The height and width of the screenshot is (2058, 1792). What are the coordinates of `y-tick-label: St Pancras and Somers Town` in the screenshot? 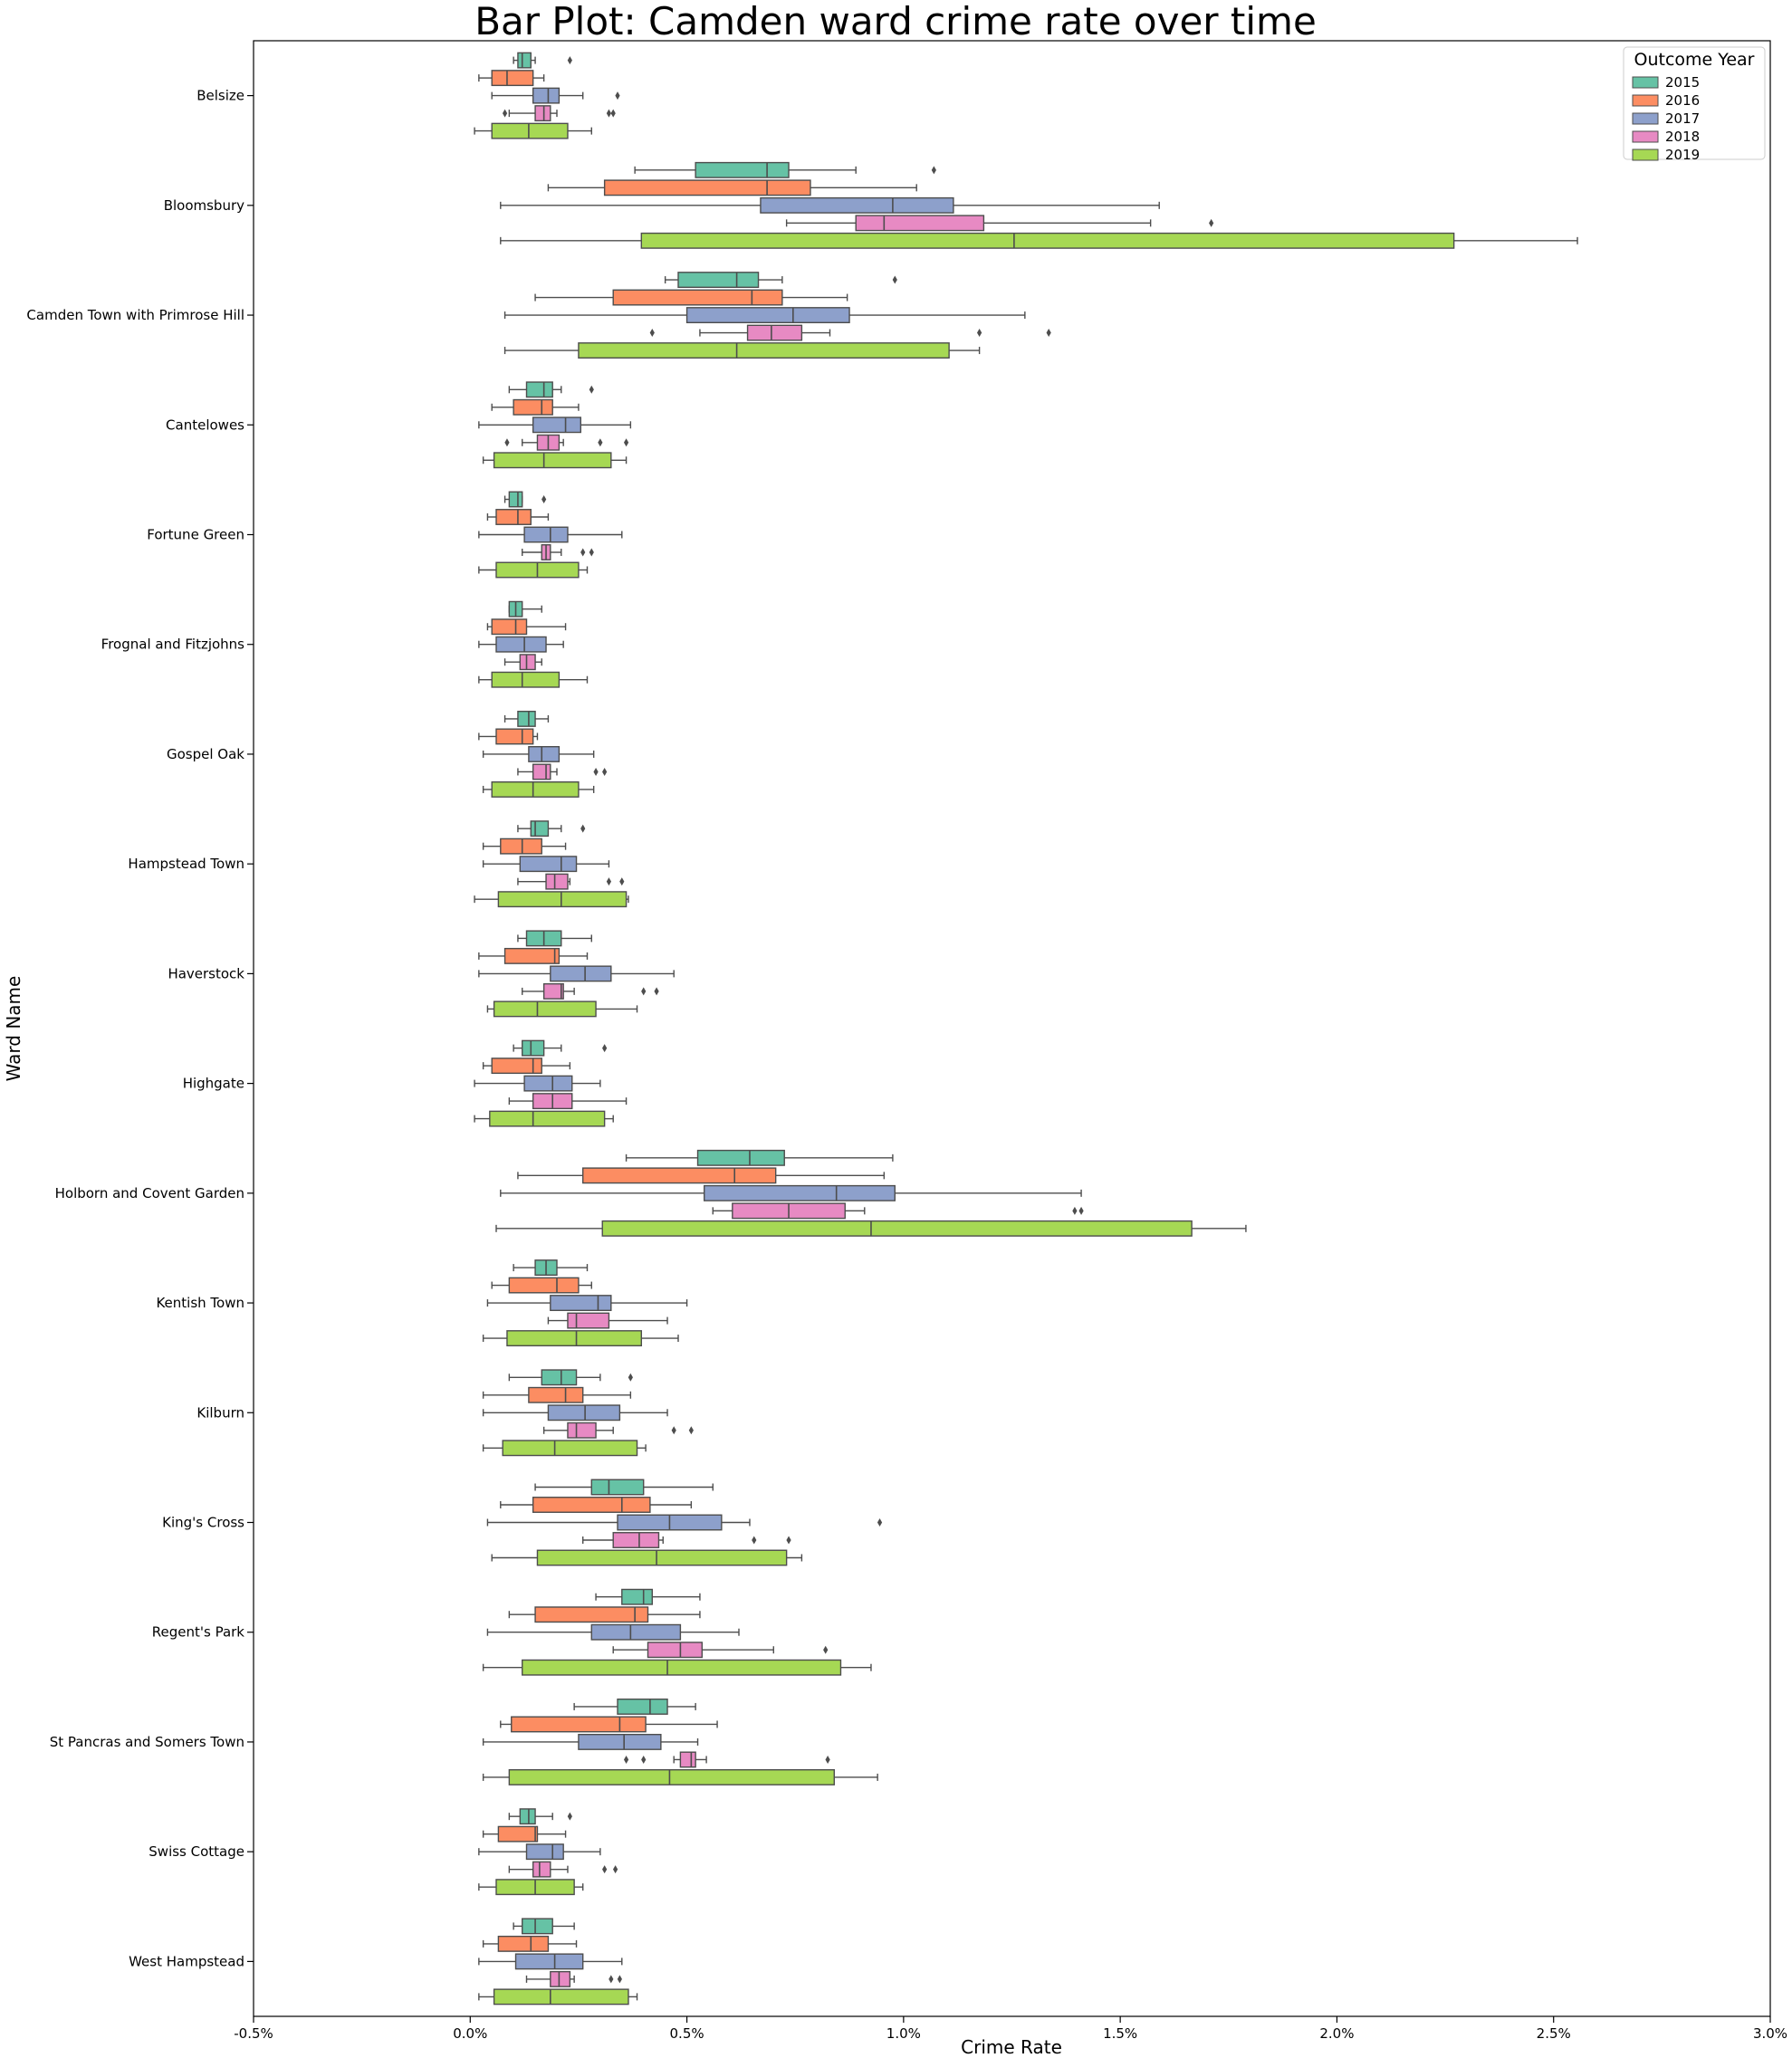 It's located at (147, 1742).